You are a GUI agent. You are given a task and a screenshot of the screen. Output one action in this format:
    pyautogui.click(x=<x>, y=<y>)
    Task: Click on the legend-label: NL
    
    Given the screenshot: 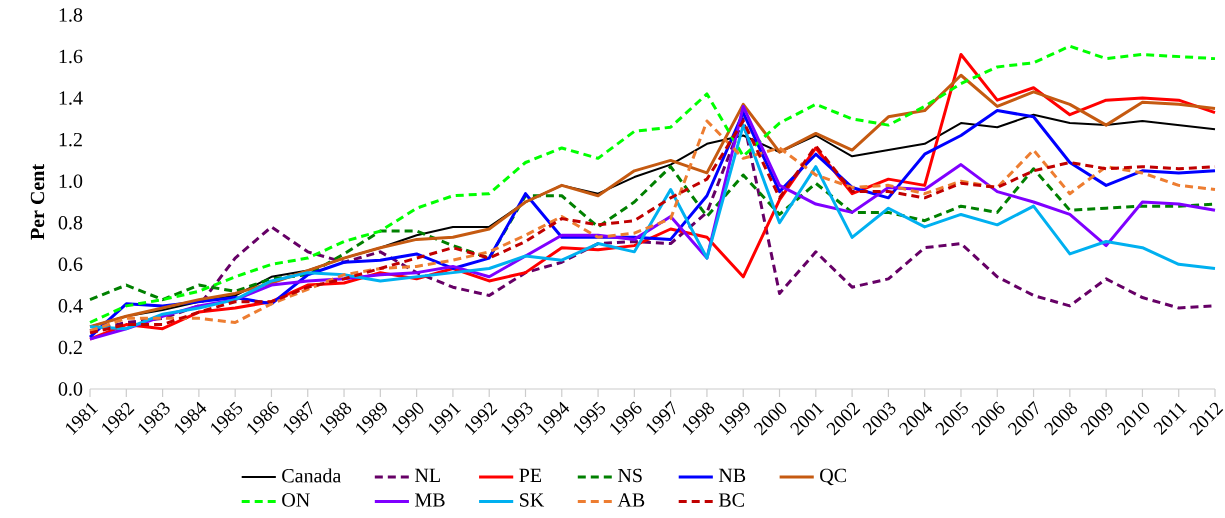 What is the action you would take?
    pyautogui.click(x=427, y=475)
    